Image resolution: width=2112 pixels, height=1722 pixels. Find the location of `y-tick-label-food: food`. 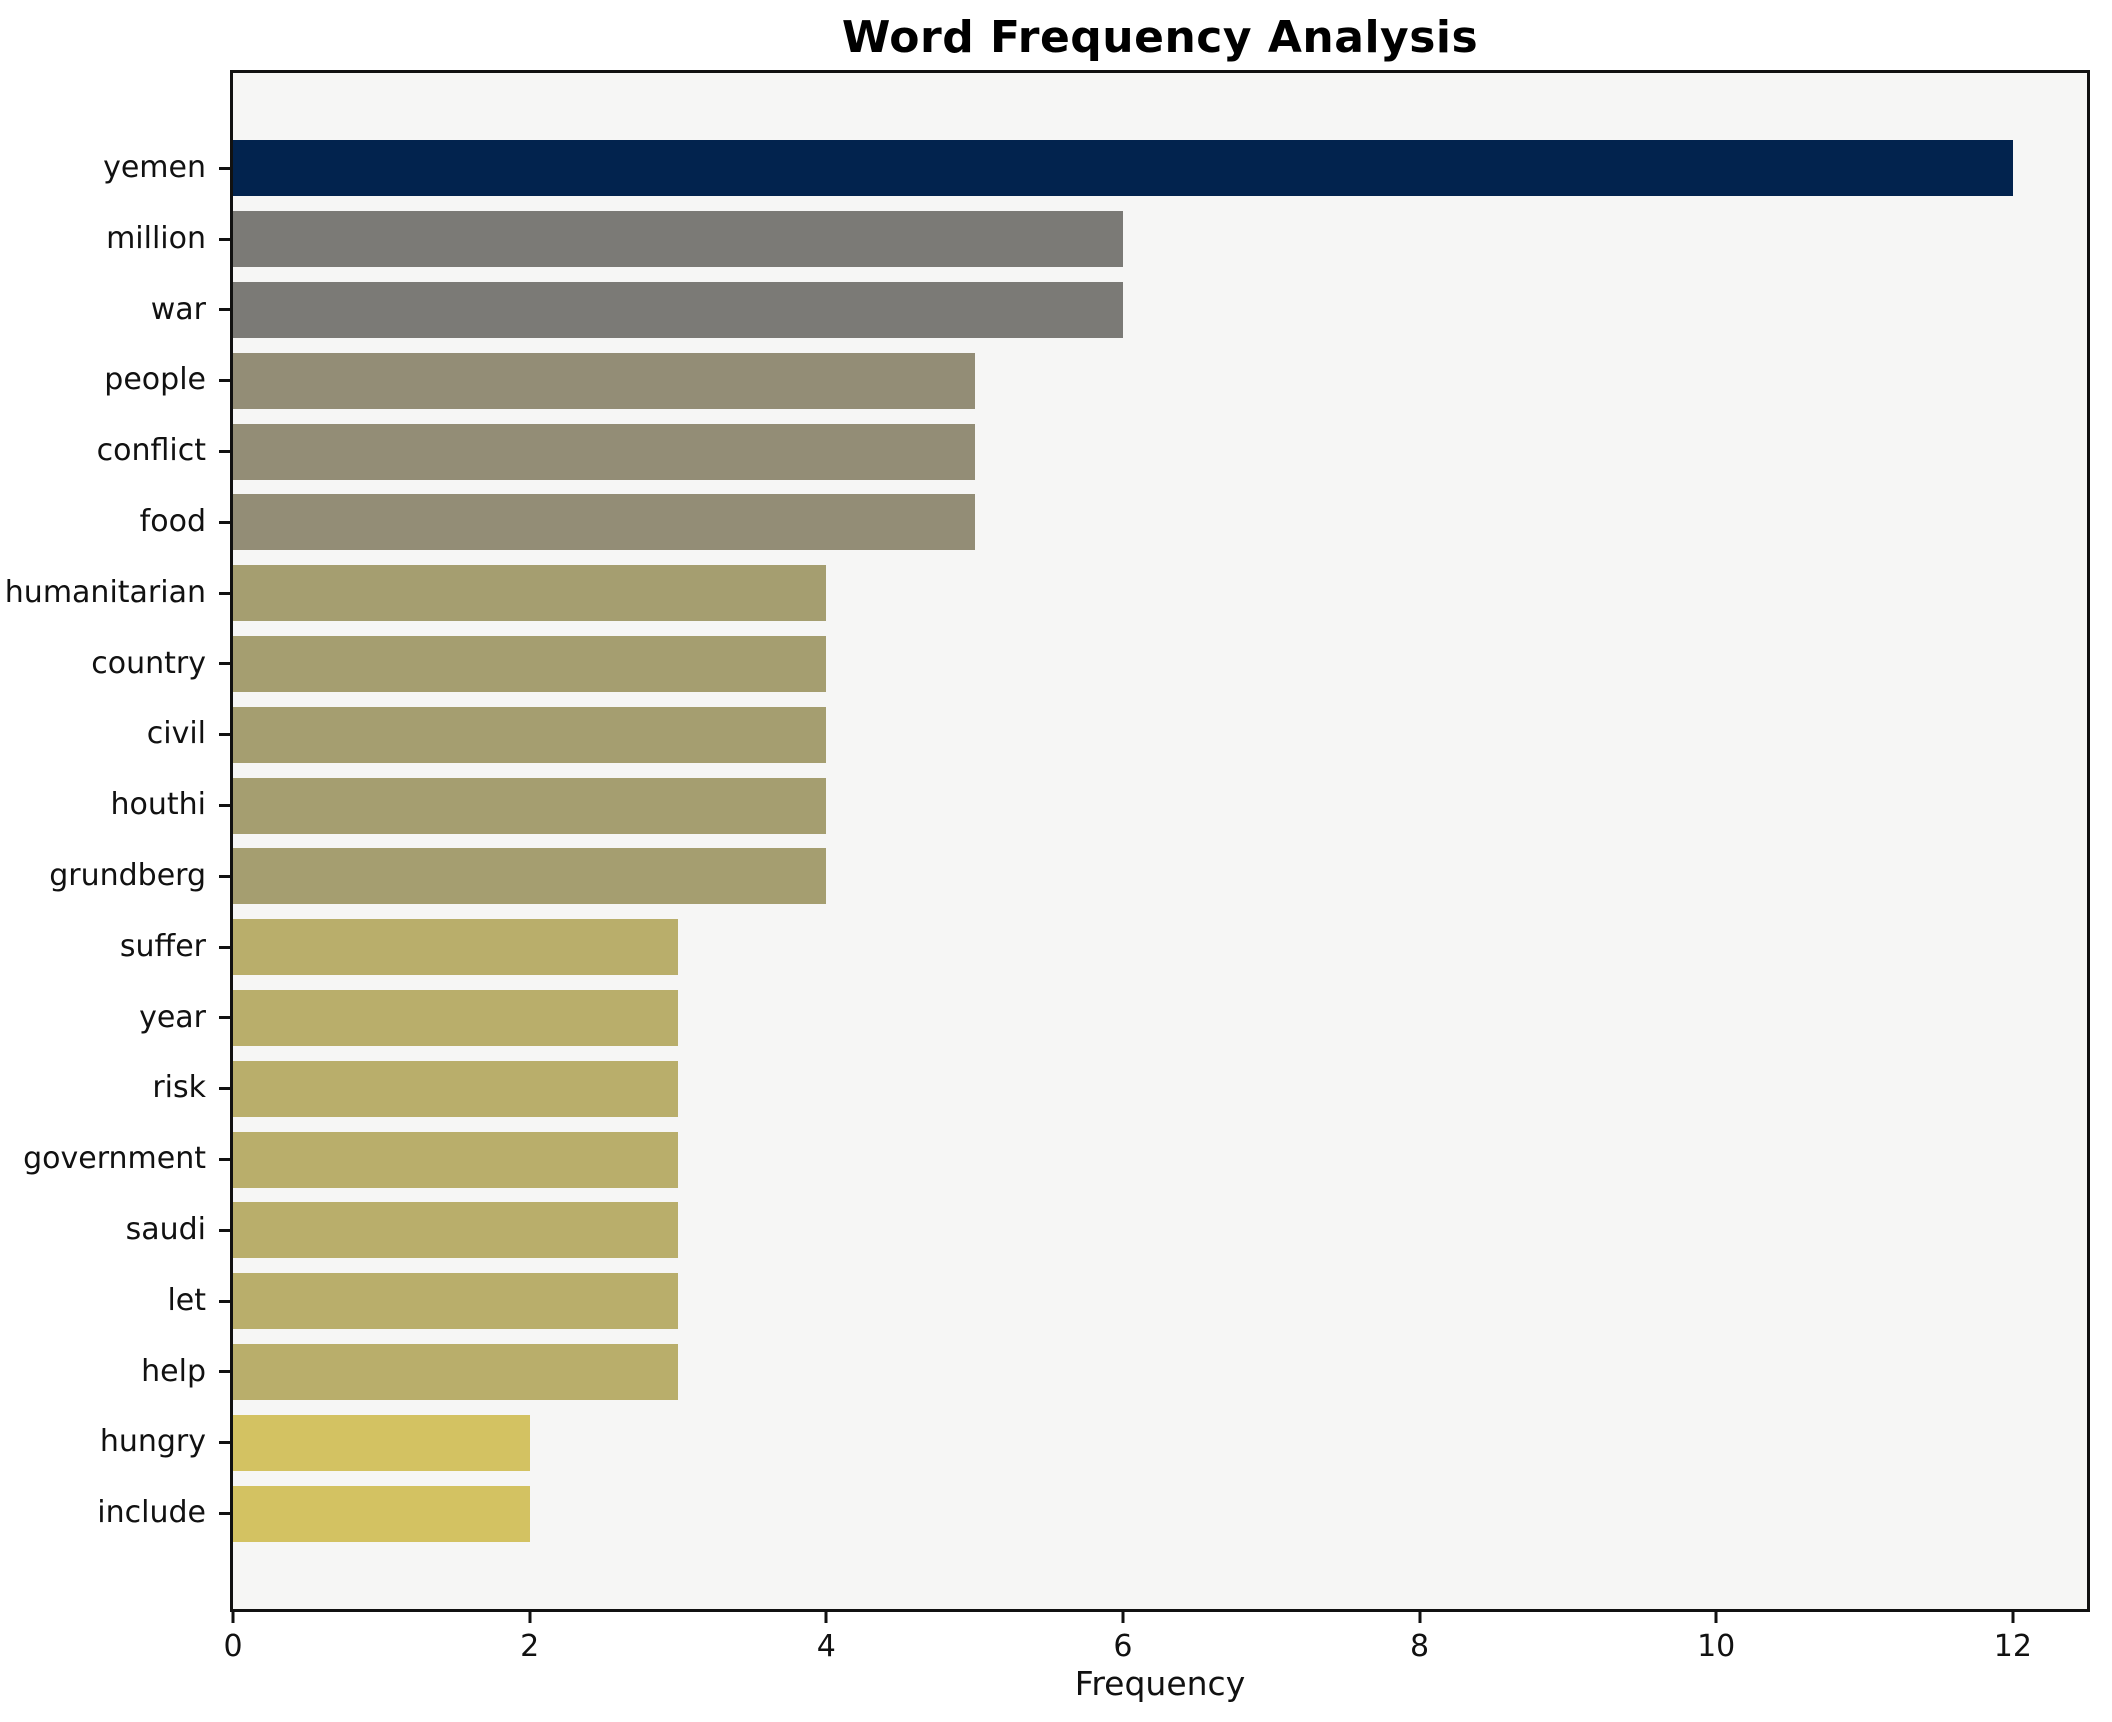

y-tick-label-food: food is located at coordinates (172, 521).